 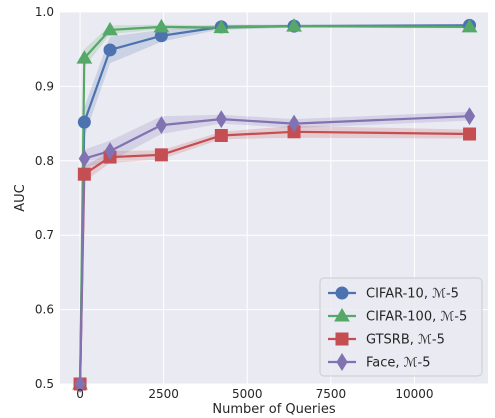 What do you see at coordinates (416, 317) in the screenshot?
I see `legend-entry: CIFAR-100, ℳ-5` at bounding box center [416, 317].